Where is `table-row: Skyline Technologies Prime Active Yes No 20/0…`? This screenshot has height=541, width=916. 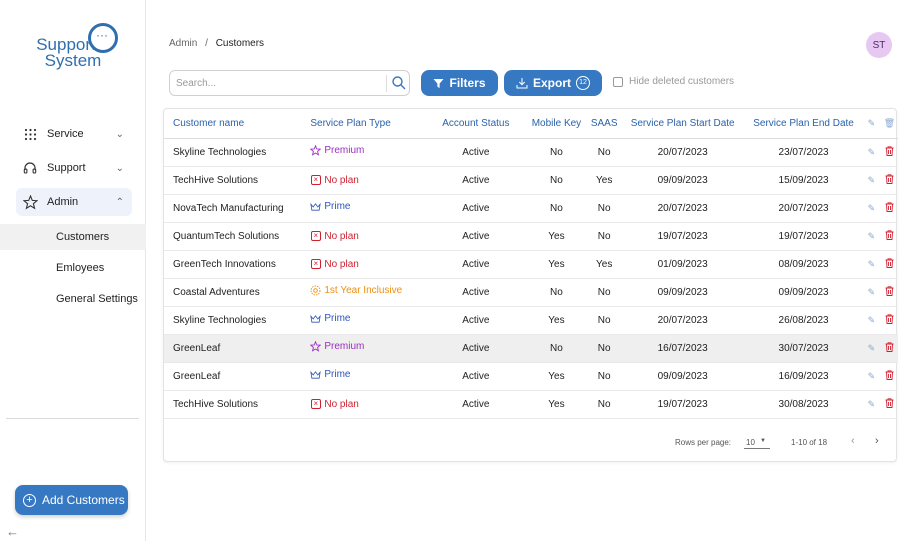 table-row: Skyline Technologies Prime Active Yes No 20/0… is located at coordinates (531, 320).